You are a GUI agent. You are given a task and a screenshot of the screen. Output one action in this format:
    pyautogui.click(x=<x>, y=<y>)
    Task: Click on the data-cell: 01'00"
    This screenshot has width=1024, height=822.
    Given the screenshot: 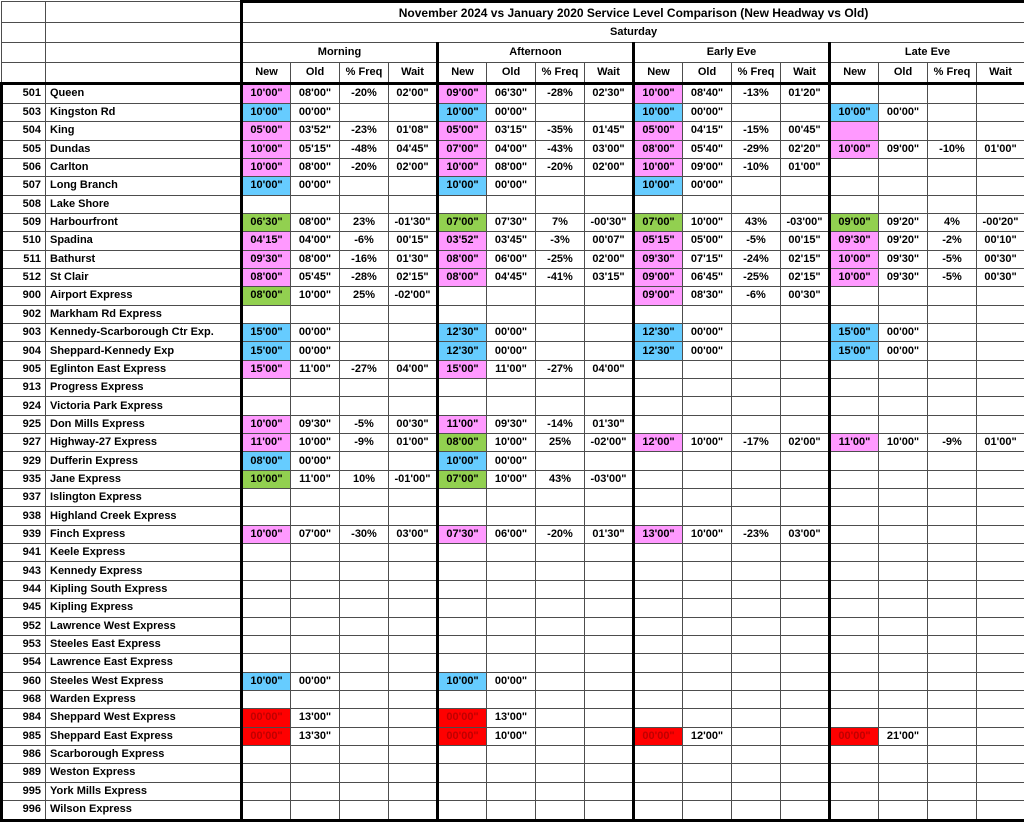 What is the action you would take?
    pyautogui.click(x=999, y=149)
    